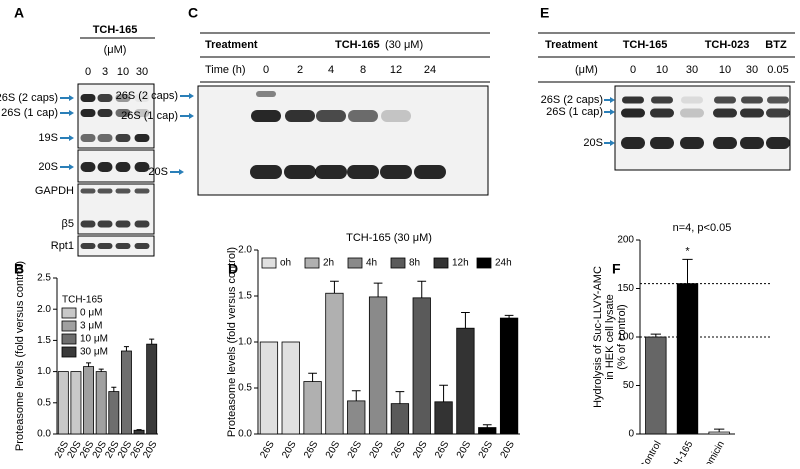 The height and width of the screenshot is (469, 800). What do you see at coordinates (105, 72) in the screenshot?
I see `lane-label: 3` at bounding box center [105, 72].